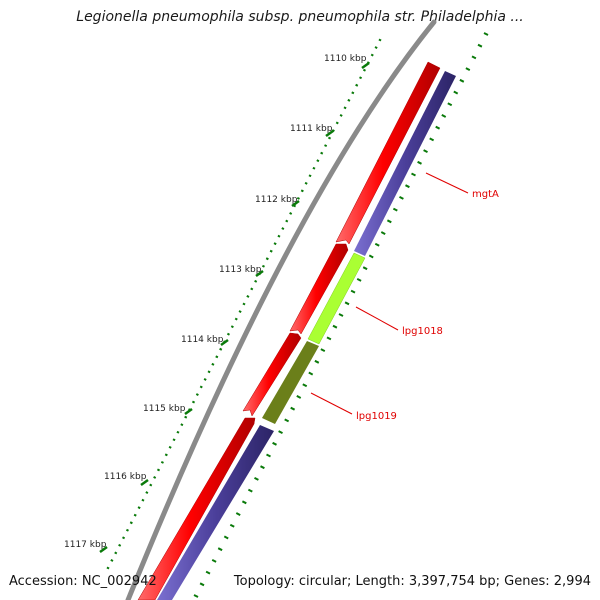 The height and width of the screenshot is (600, 600). I want to click on gene-lpg1019, so click(290, 382).